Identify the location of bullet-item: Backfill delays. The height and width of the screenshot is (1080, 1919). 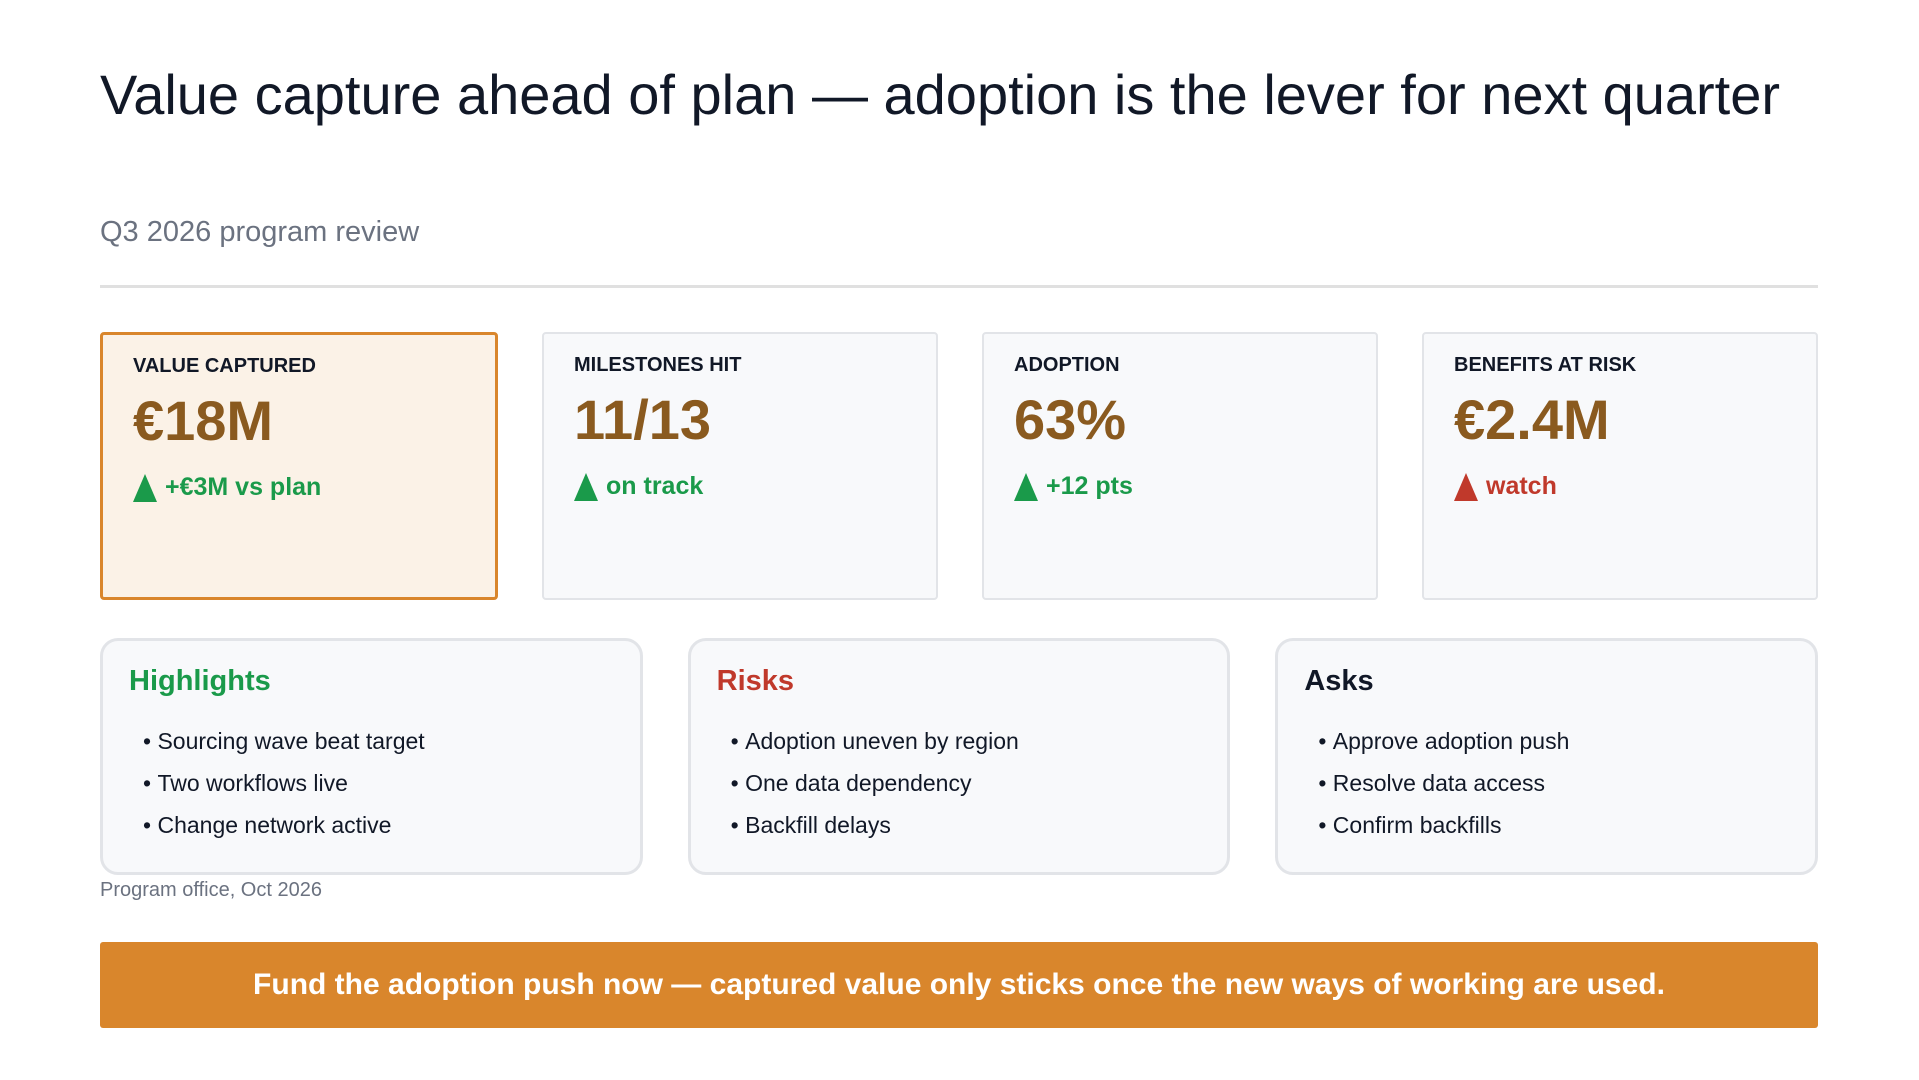
(966, 825).